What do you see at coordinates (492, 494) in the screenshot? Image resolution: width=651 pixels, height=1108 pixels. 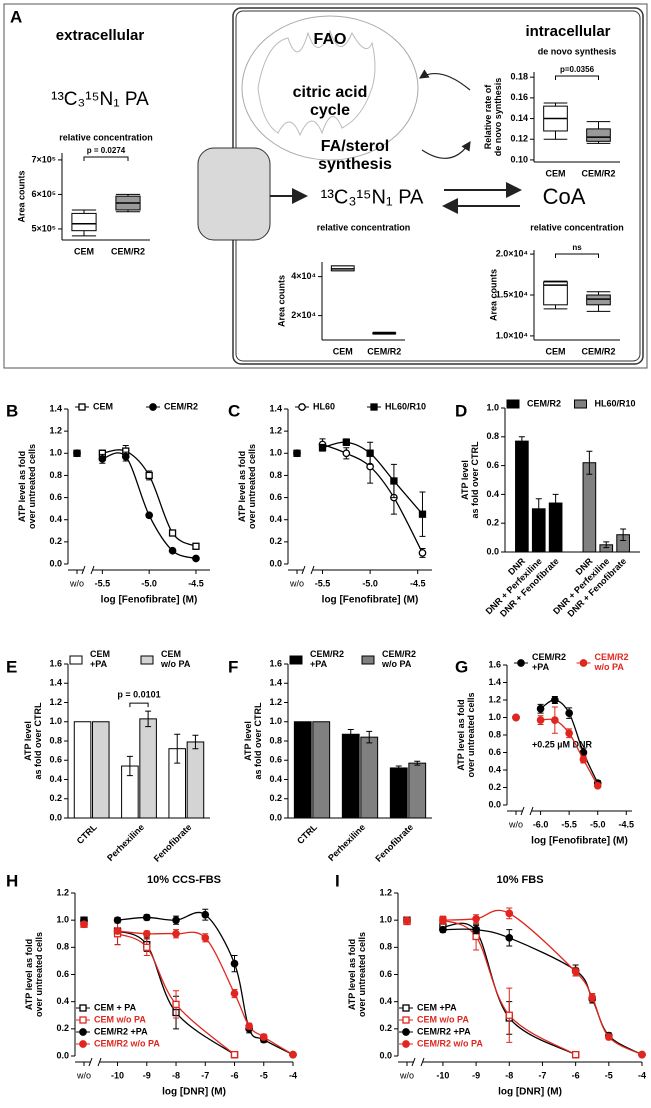 I see `y-tick-label: 0.4` at bounding box center [492, 494].